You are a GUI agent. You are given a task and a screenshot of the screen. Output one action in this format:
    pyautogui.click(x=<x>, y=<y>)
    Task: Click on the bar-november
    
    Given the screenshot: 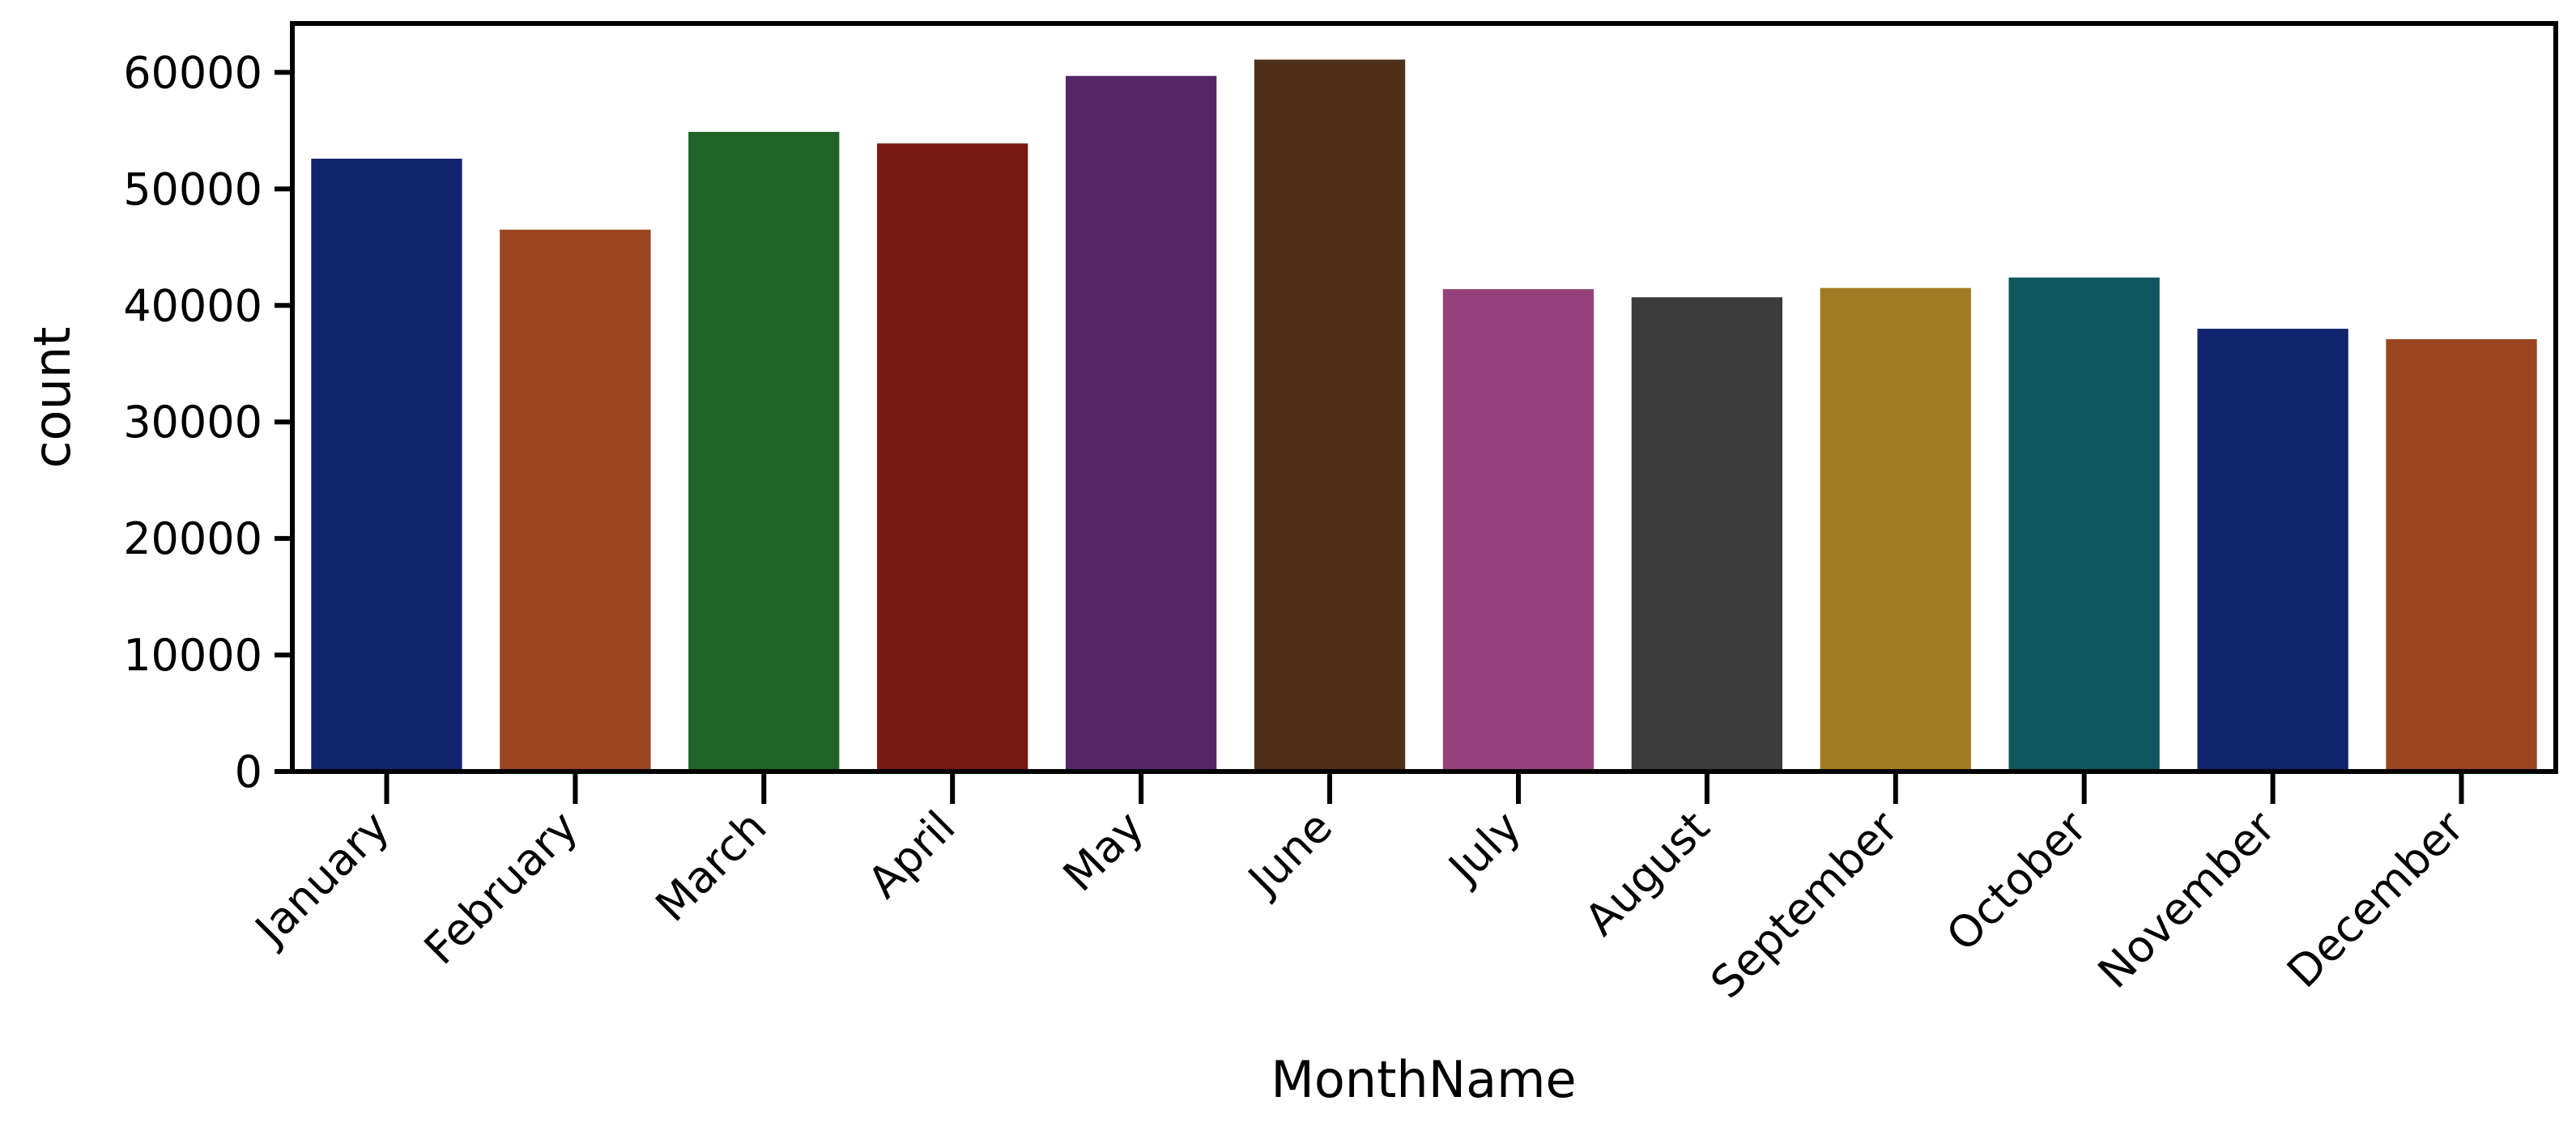 What is the action you would take?
    pyautogui.click(x=2272, y=550)
    